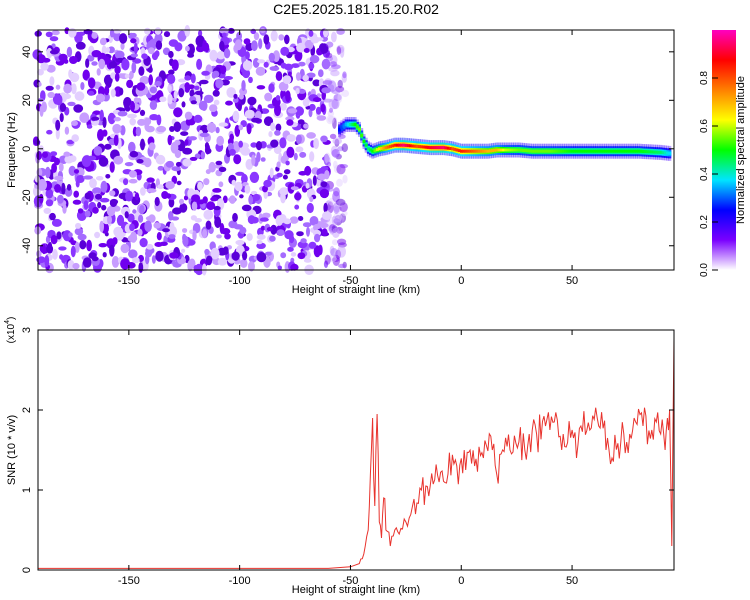 Image resolution: width=750 pixels, height=600 pixels. Describe the element at coordinates (27, 246) in the screenshot. I see `spectrogram-y-tick-label: -40` at that location.